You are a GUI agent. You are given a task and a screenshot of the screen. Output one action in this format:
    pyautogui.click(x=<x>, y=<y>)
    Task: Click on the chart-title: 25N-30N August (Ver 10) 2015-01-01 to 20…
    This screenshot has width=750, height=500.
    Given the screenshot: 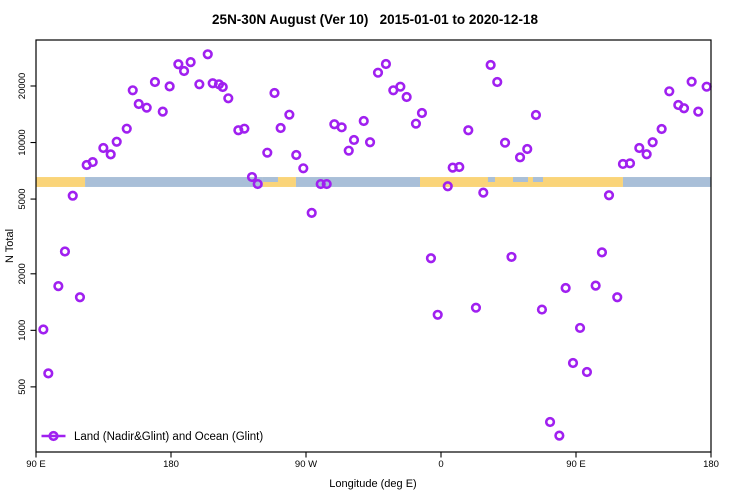 What is the action you would take?
    pyautogui.click(x=375, y=19)
    